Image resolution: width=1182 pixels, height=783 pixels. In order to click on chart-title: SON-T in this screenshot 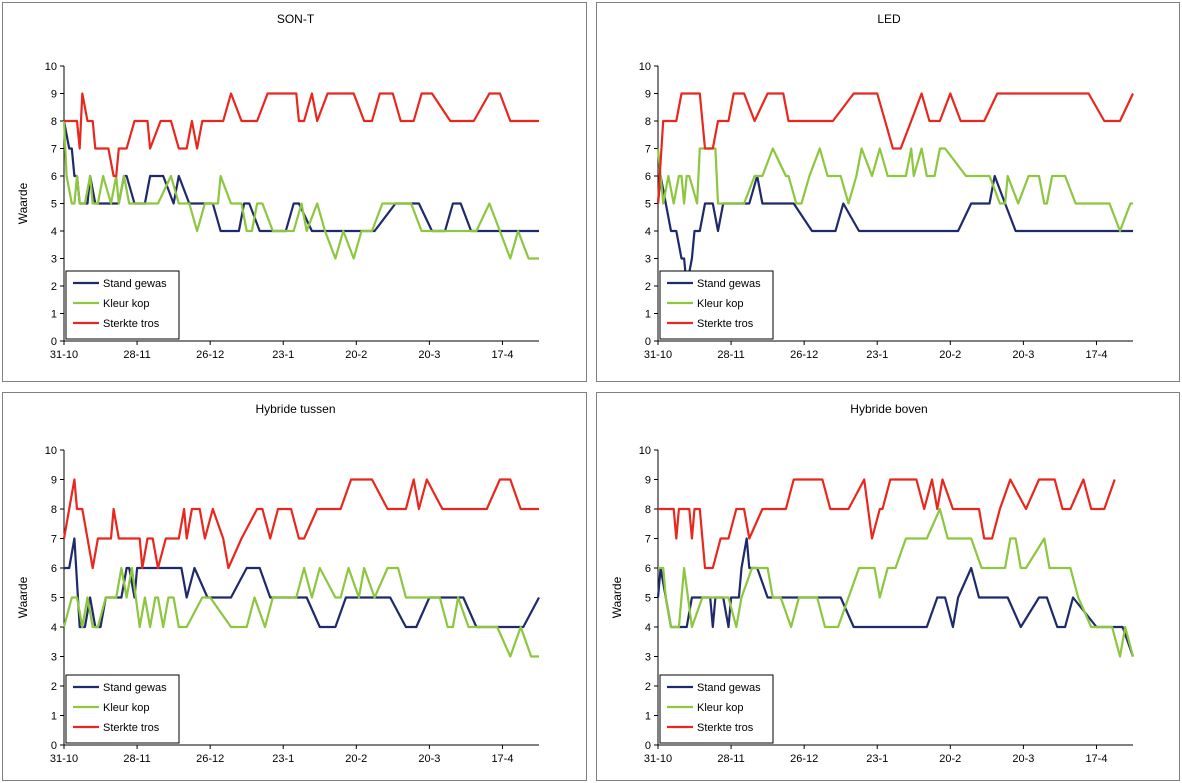, I will do `click(296, 19)`.